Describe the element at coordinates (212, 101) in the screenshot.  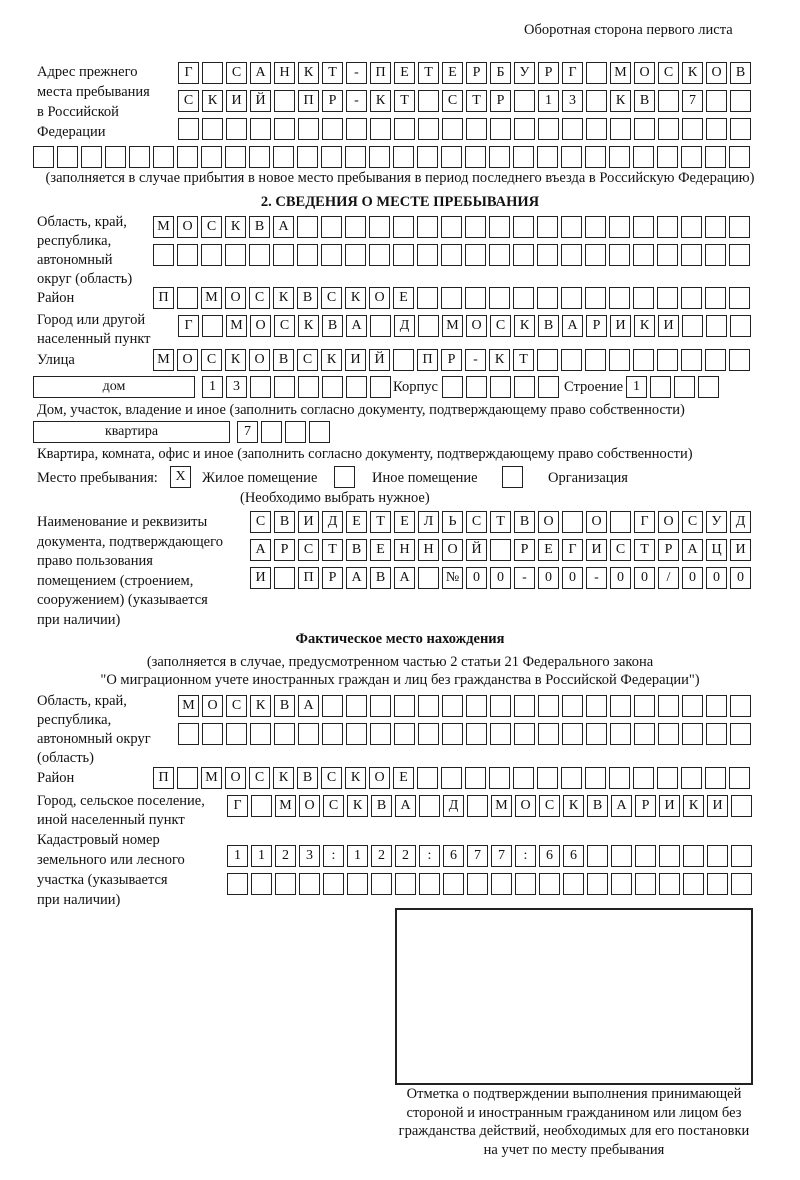
I see `prev-address-cell: К` at that location.